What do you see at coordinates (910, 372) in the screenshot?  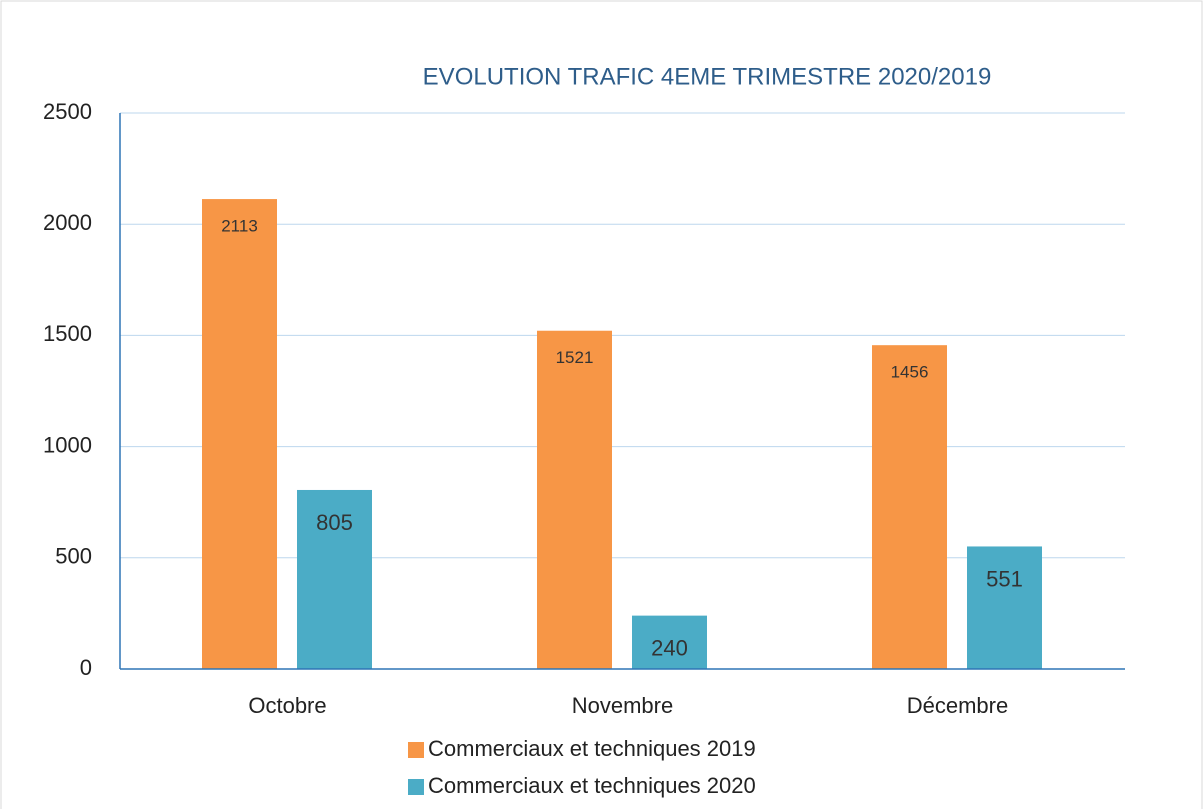 I see `data-label: 1456` at bounding box center [910, 372].